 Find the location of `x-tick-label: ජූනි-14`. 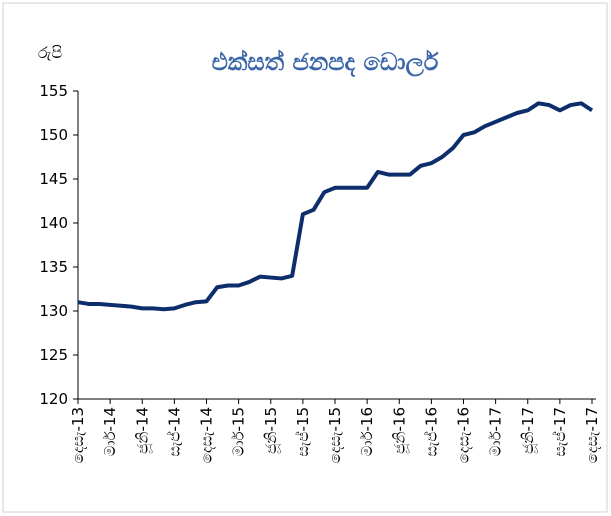

x-tick-label: ජූනි-14 is located at coordinates (142, 430).